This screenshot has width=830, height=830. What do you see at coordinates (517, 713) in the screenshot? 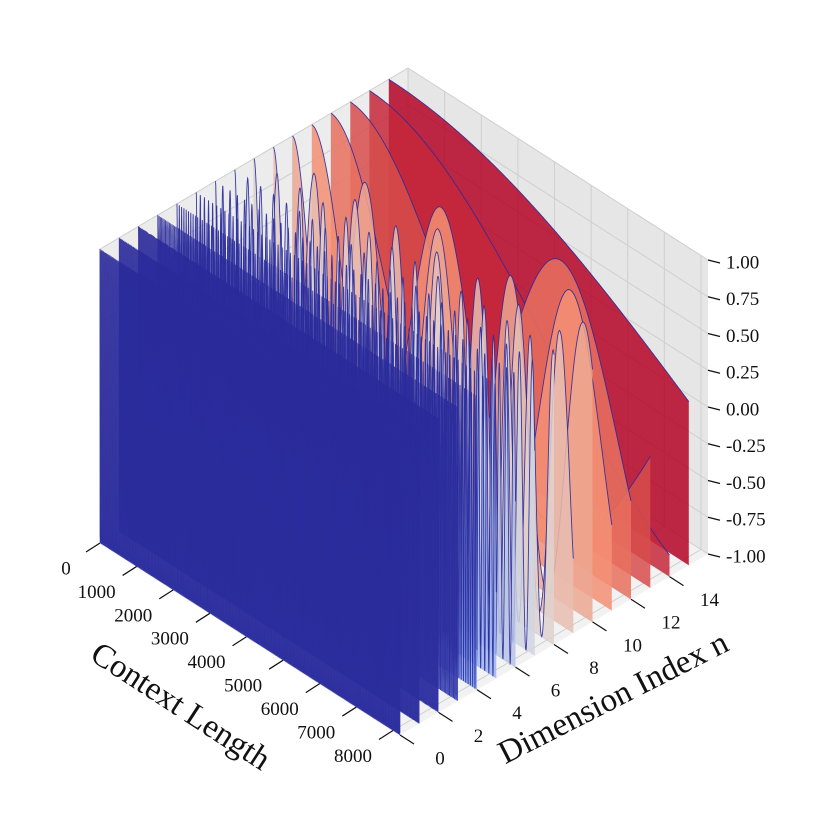
I see `y-tick-label: 4` at bounding box center [517, 713].